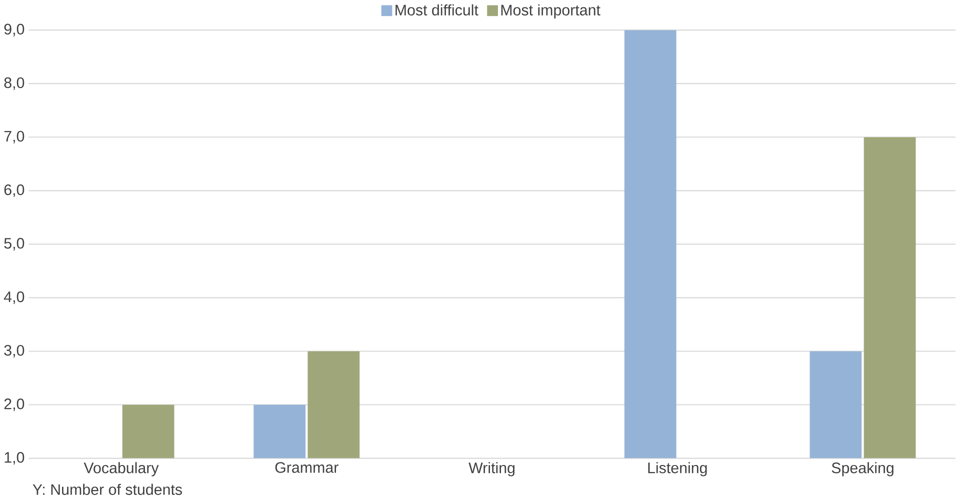 The width and height of the screenshot is (956, 499). I want to click on x-tick-label: Speaking, so click(863, 469).